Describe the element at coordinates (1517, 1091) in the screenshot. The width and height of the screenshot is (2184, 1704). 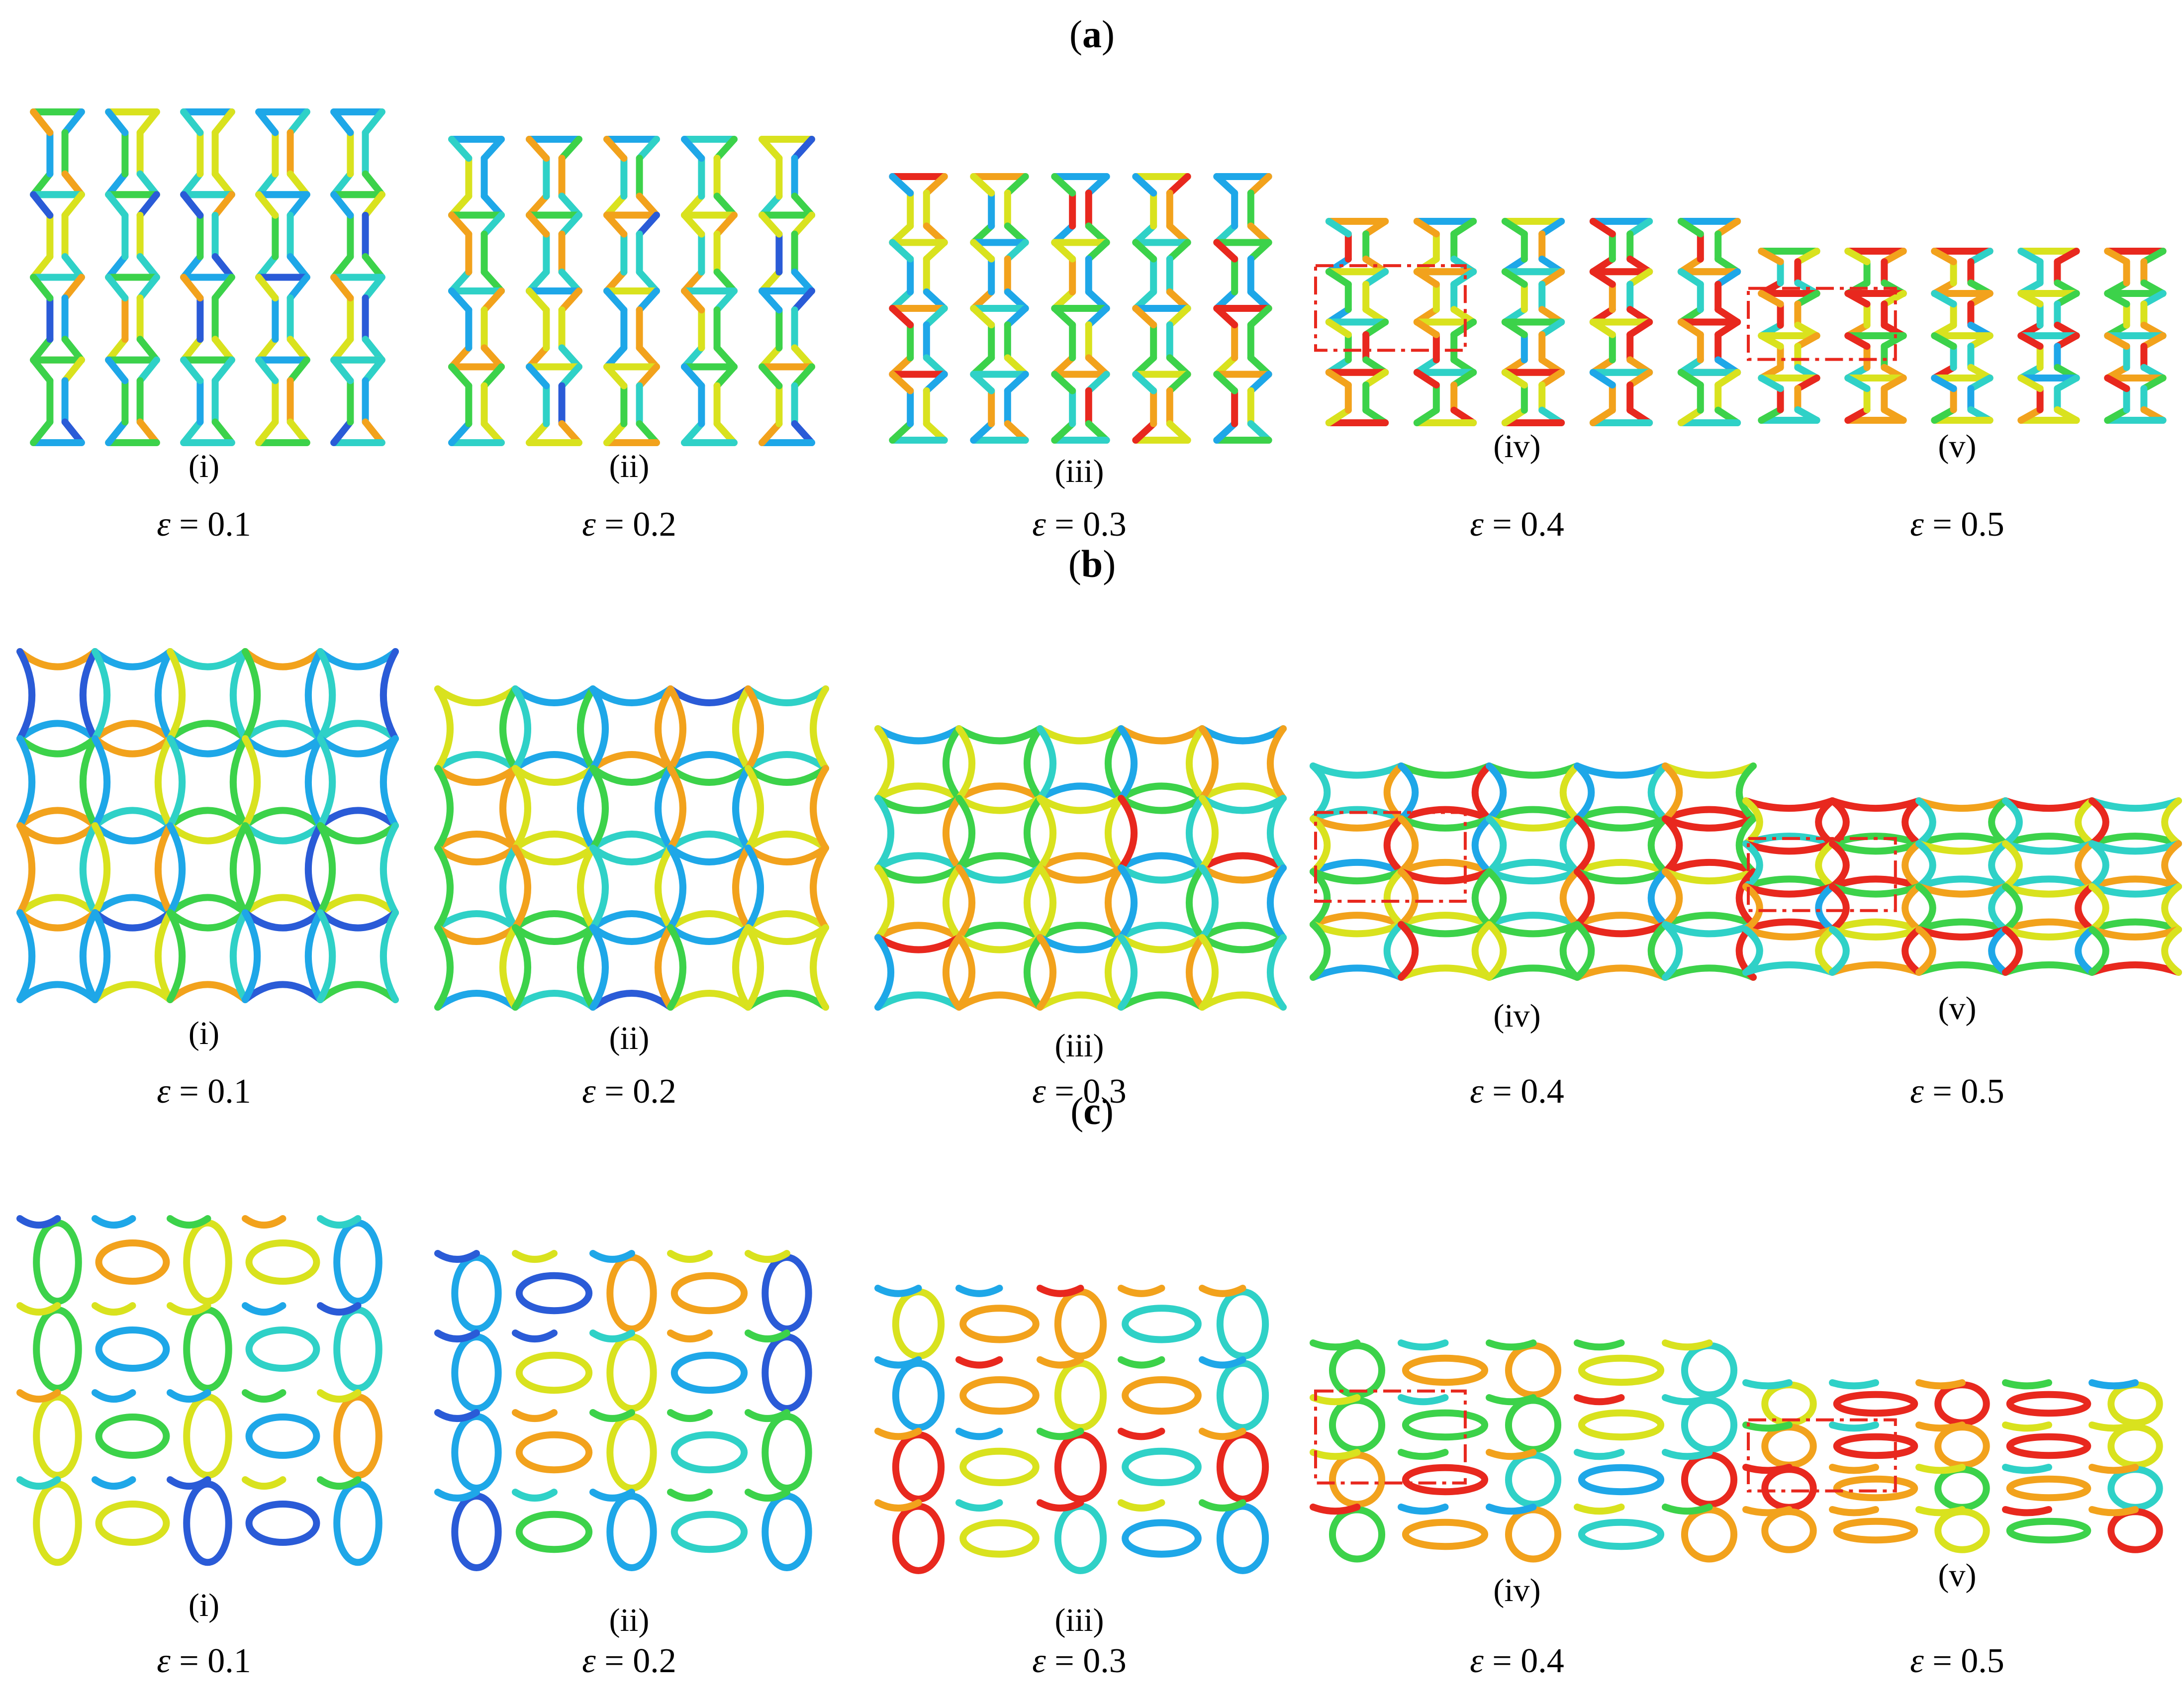
I see `strain-label: ε = 0.4` at that location.